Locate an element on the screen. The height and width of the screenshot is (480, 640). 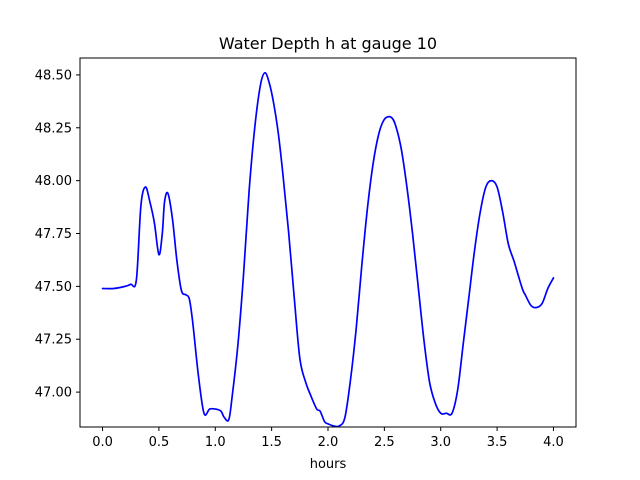
x-tick-label: 0.5 is located at coordinates (159, 442).